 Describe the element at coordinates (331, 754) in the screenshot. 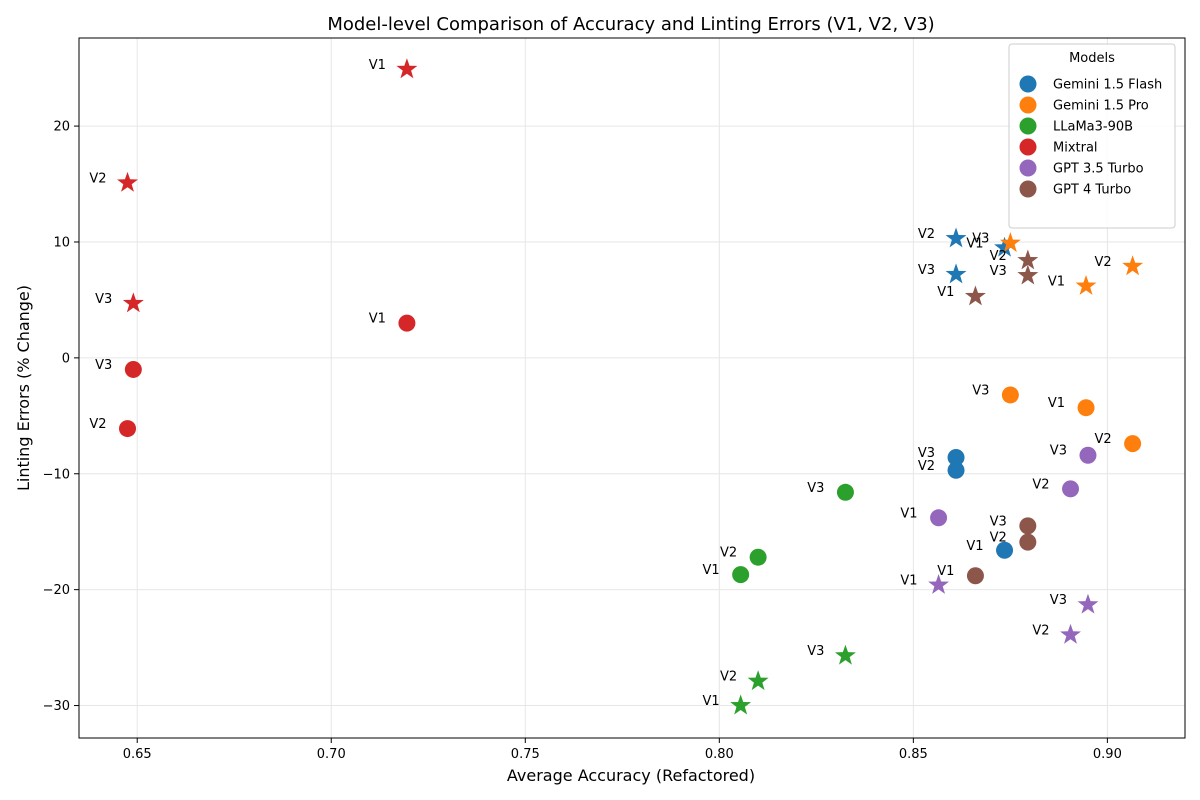

I see `x-tick-label: 0.70` at that location.